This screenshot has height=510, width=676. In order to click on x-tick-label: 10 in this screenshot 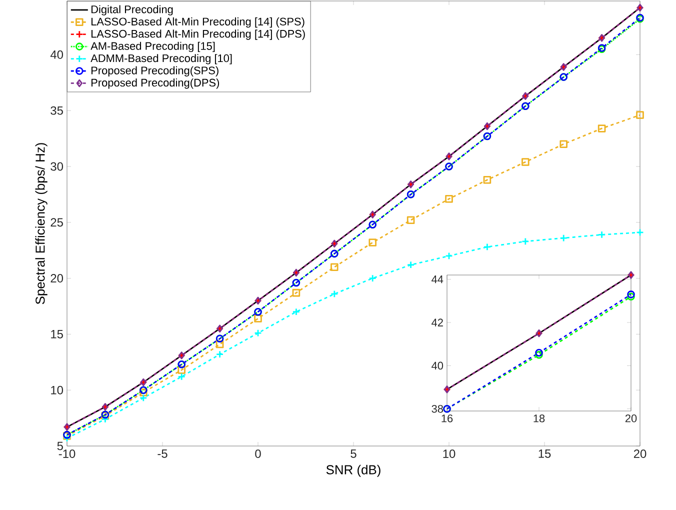, I will do `click(449, 454)`.